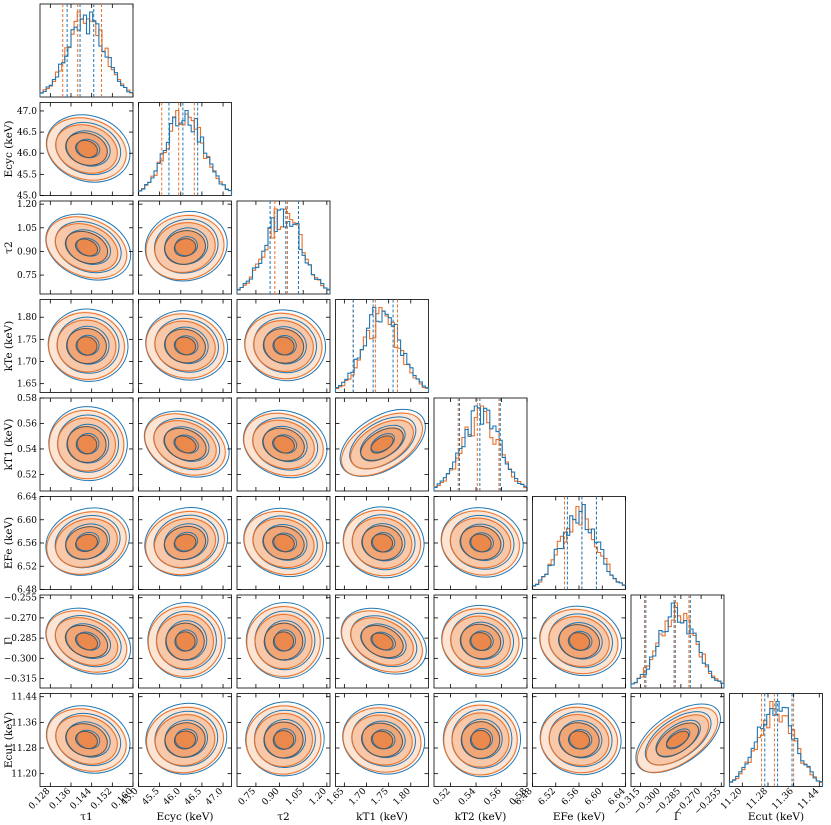 This screenshot has height=825, width=831. I want to click on y-tick-label: 11.20, so click(24, 775).